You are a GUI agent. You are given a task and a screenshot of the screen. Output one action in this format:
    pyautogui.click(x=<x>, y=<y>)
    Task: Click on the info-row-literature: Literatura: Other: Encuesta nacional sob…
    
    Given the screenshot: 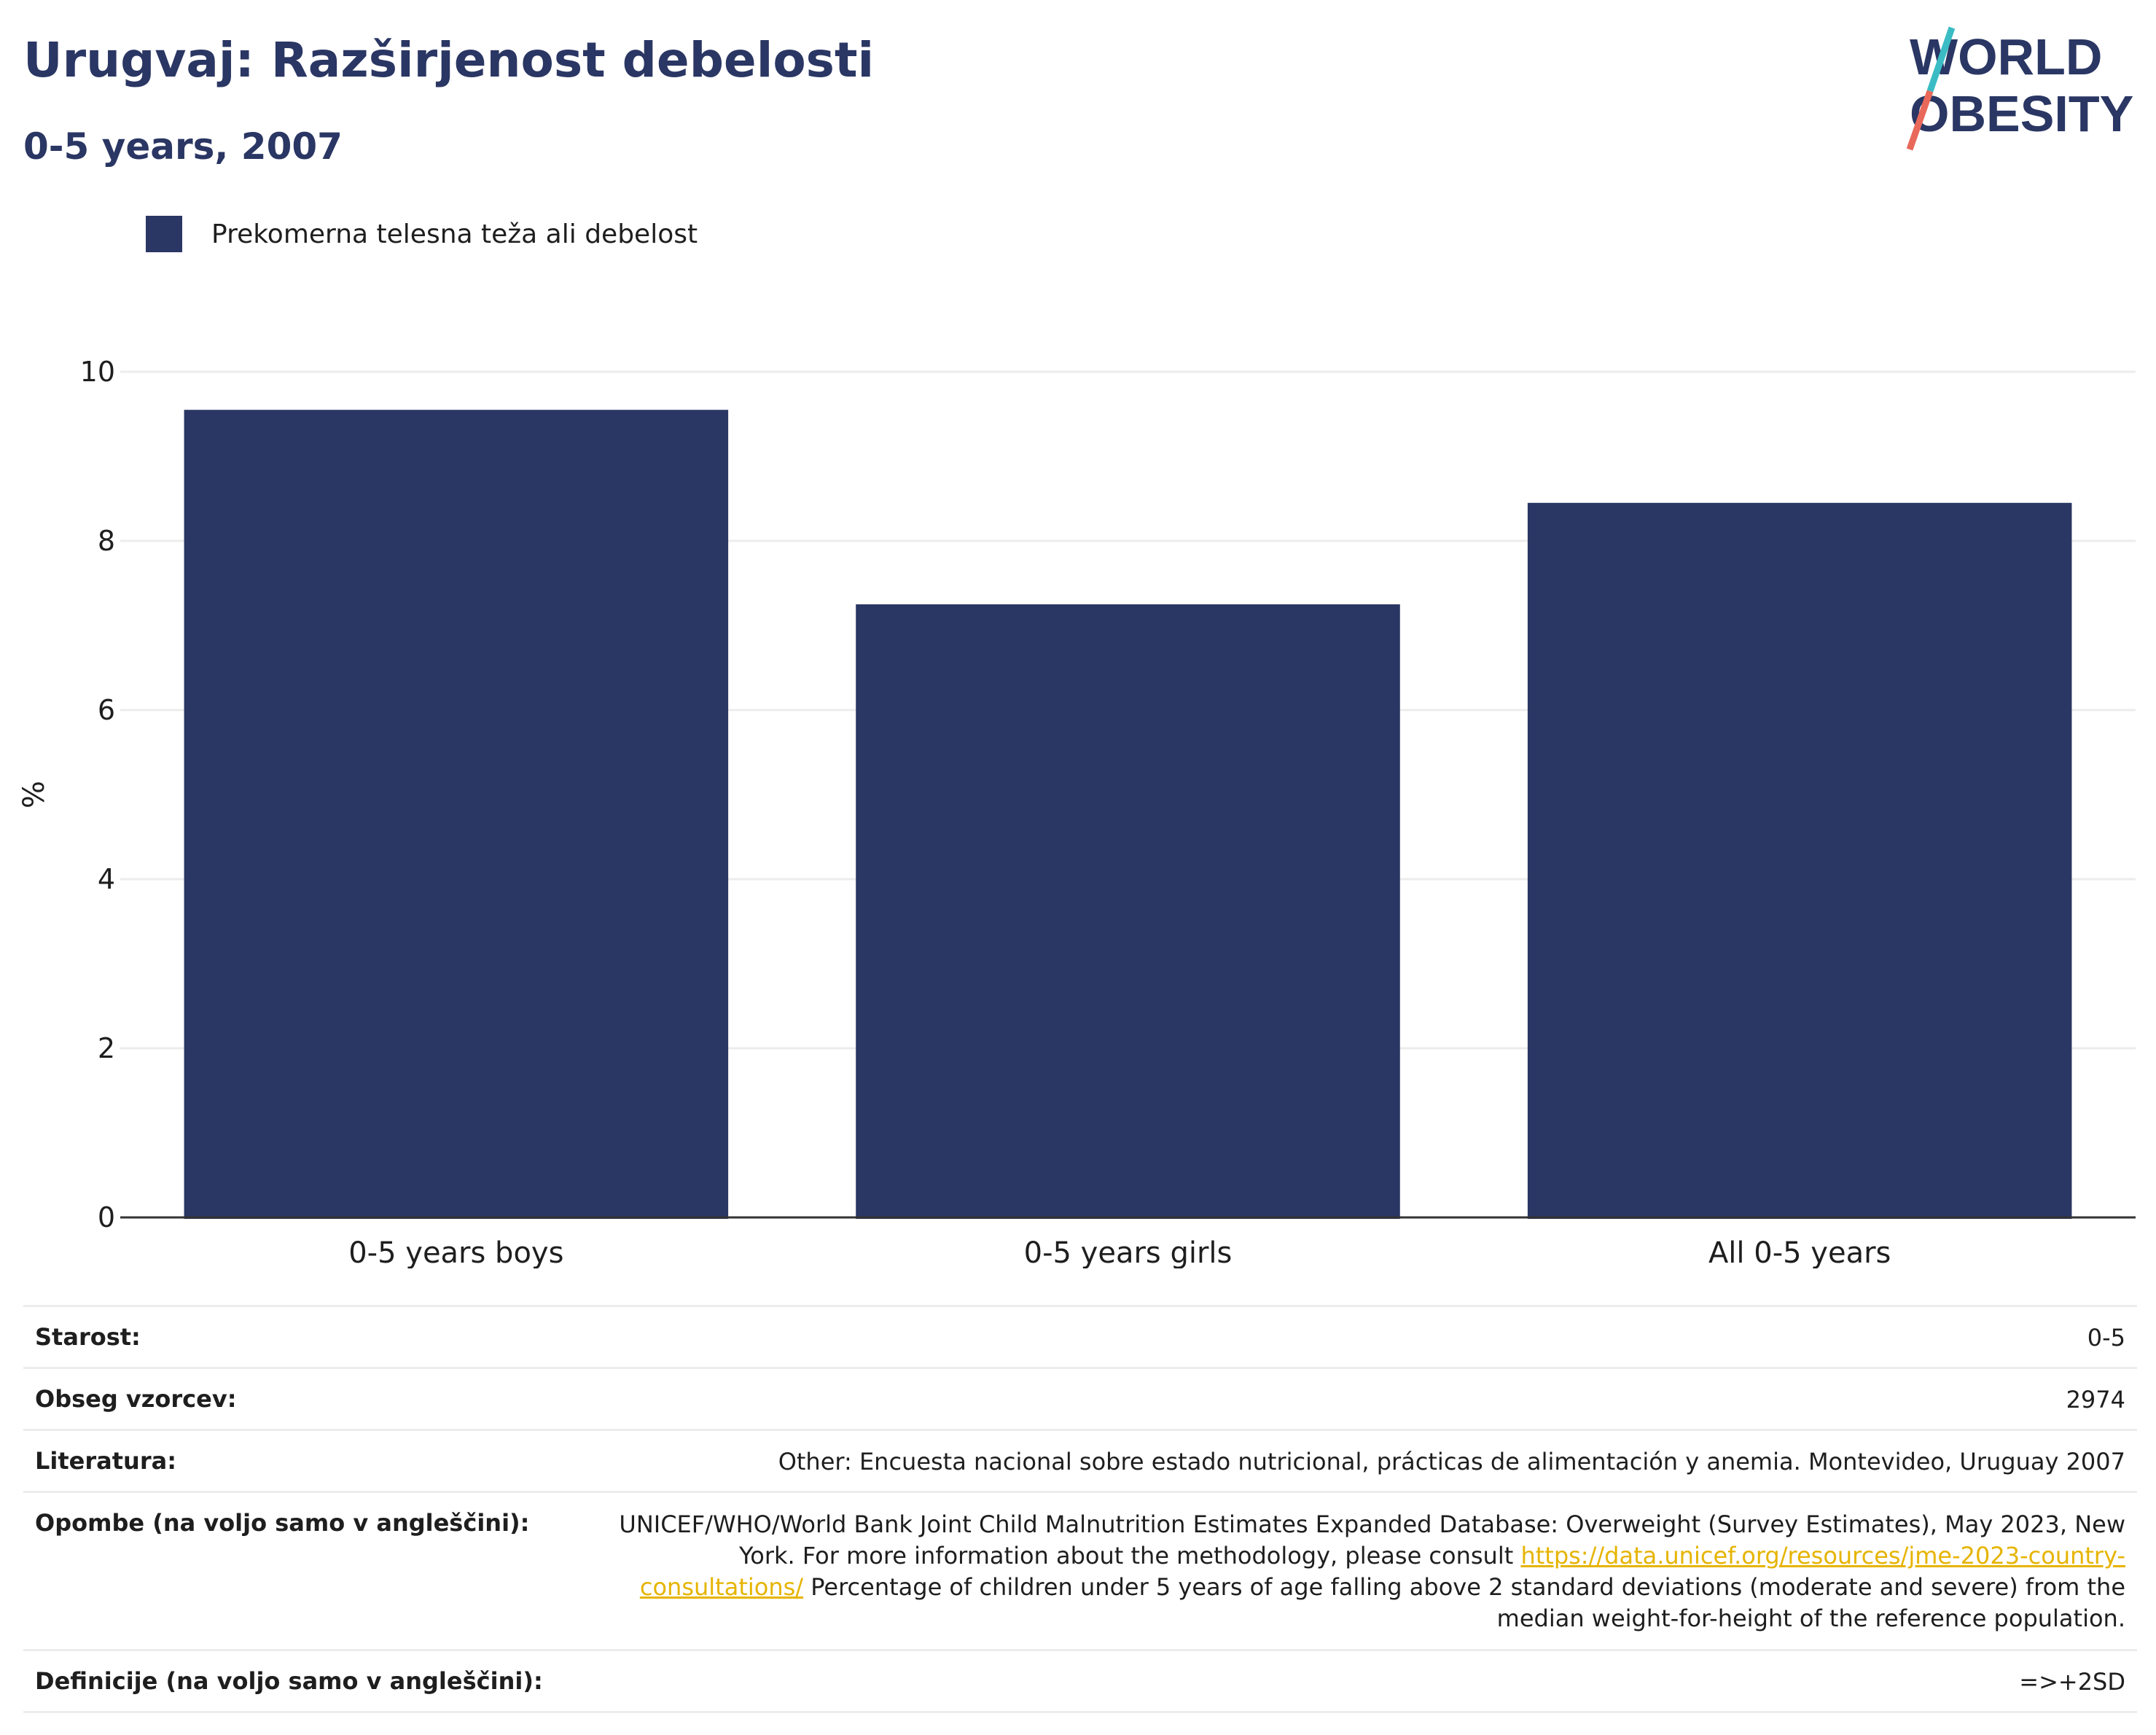 What is the action you would take?
    pyautogui.click(x=1080, y=1460)
    